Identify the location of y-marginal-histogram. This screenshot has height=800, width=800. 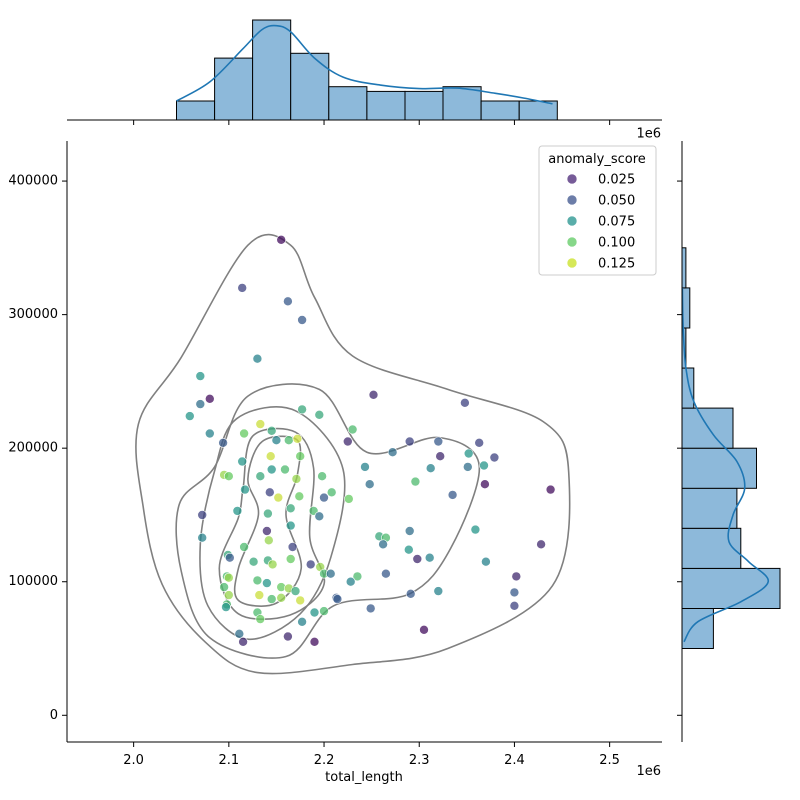
(731, 448).